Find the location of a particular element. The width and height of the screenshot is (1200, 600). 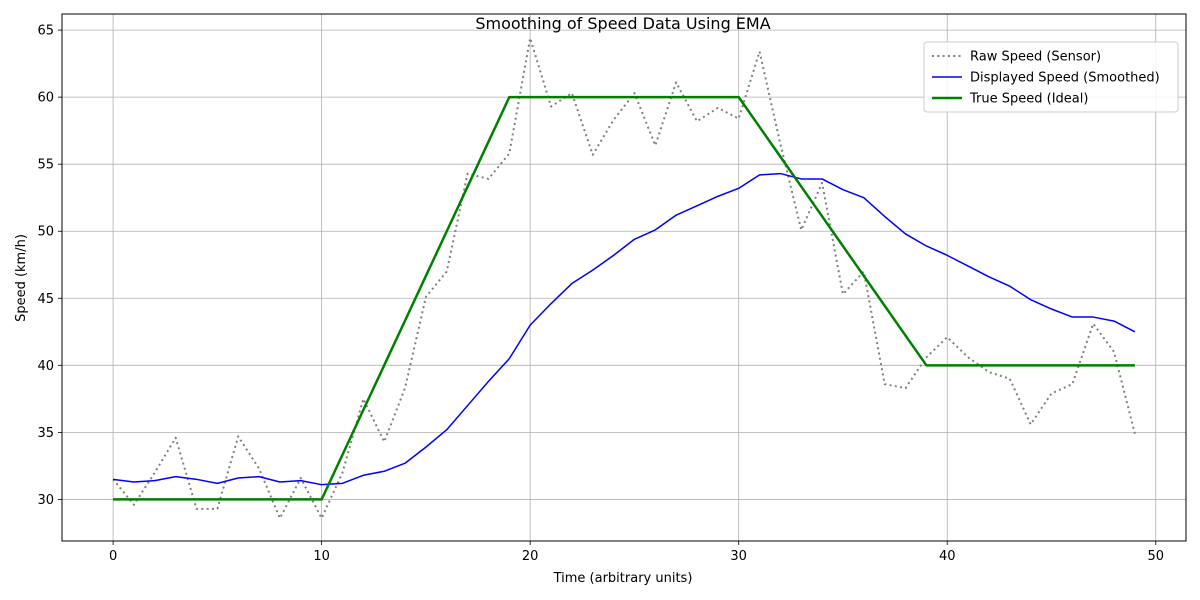

y-tick-label: 55 is located at coordinates (45, 165).